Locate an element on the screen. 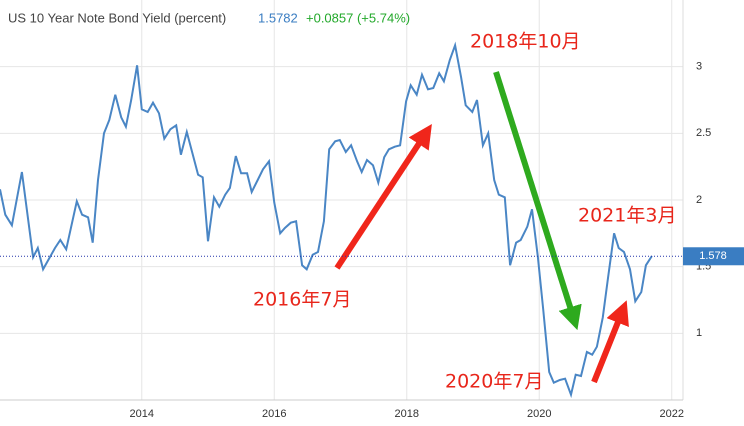 The image size is (744, 426). header-title: US 10 Year Note Bond Yield (percent) is located at coordinates (117, 17).